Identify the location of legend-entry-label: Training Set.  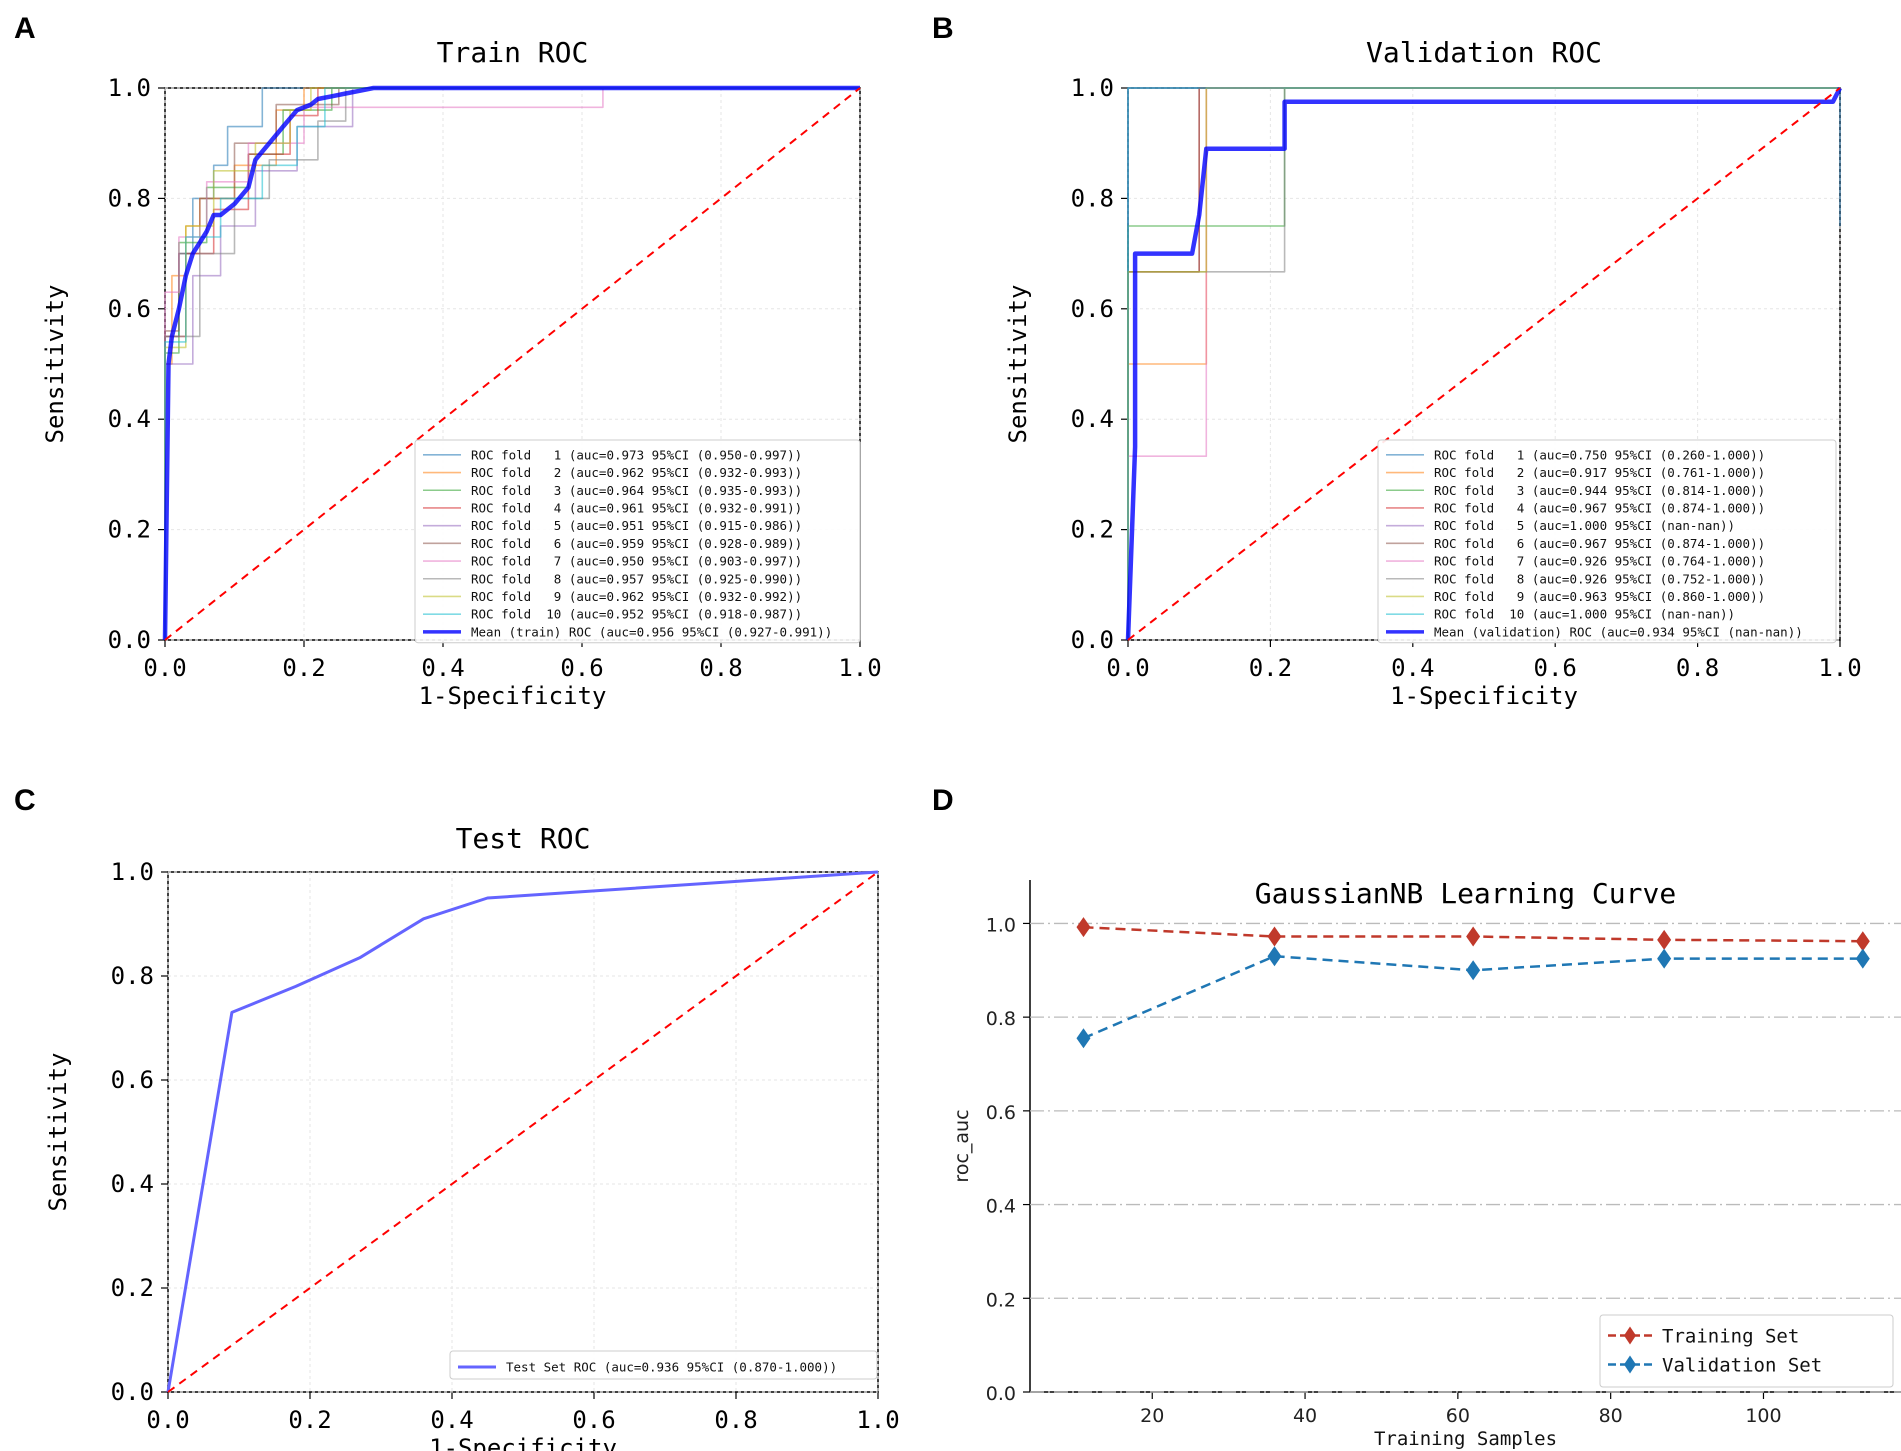
(1730, 1337).